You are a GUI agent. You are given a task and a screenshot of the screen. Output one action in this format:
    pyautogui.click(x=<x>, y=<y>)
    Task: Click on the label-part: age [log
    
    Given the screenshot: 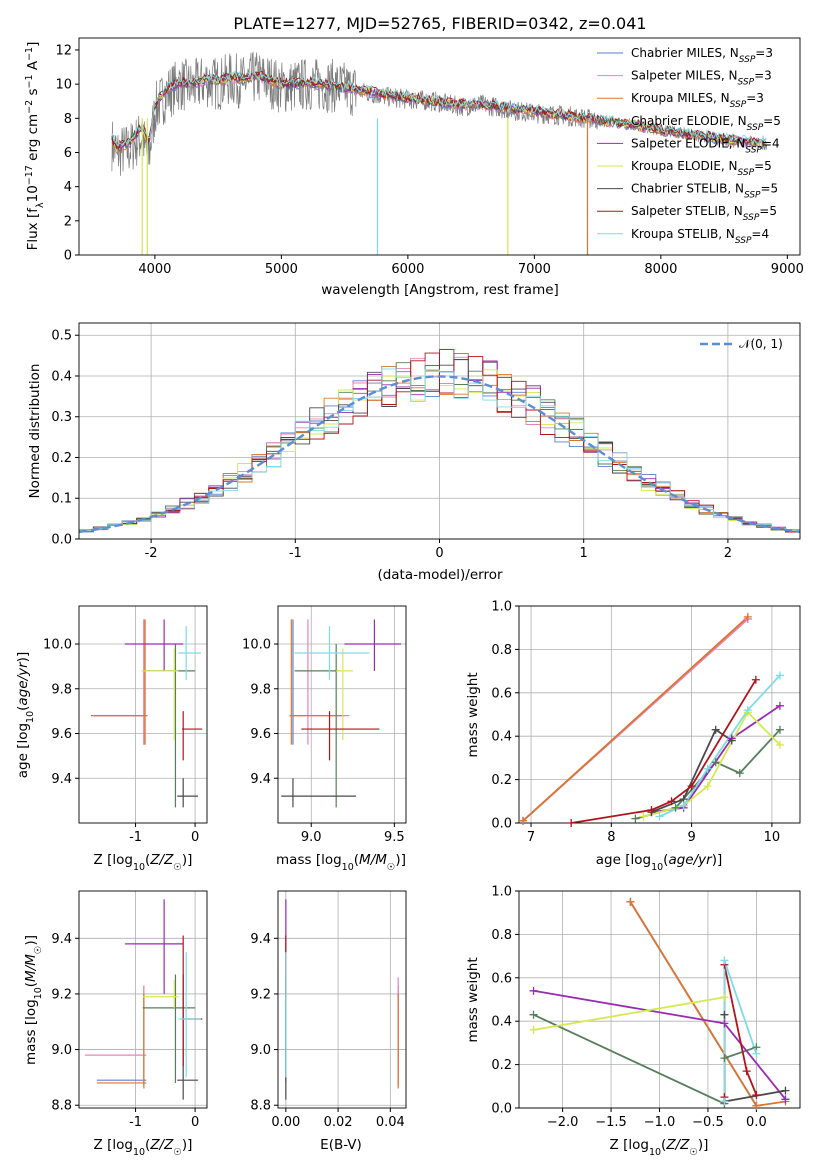 What is the action you would take?
    pyautogui.click(x=23, y=750)
    